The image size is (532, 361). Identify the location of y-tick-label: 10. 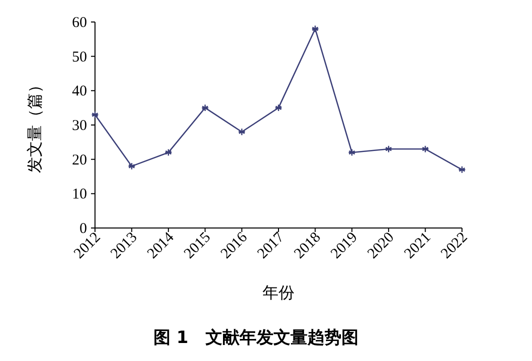
(79, 194).